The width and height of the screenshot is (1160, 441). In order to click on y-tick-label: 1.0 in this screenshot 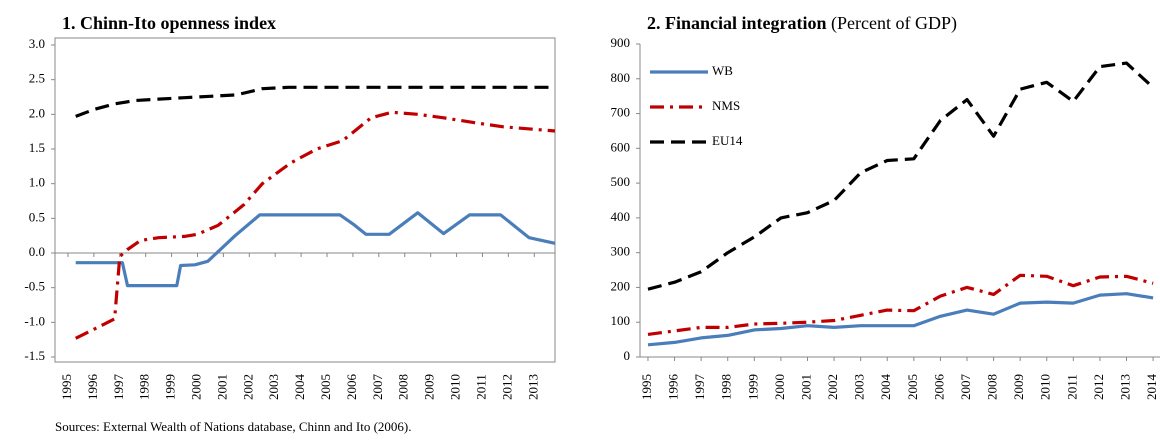, I will do `click(37, 182)`.